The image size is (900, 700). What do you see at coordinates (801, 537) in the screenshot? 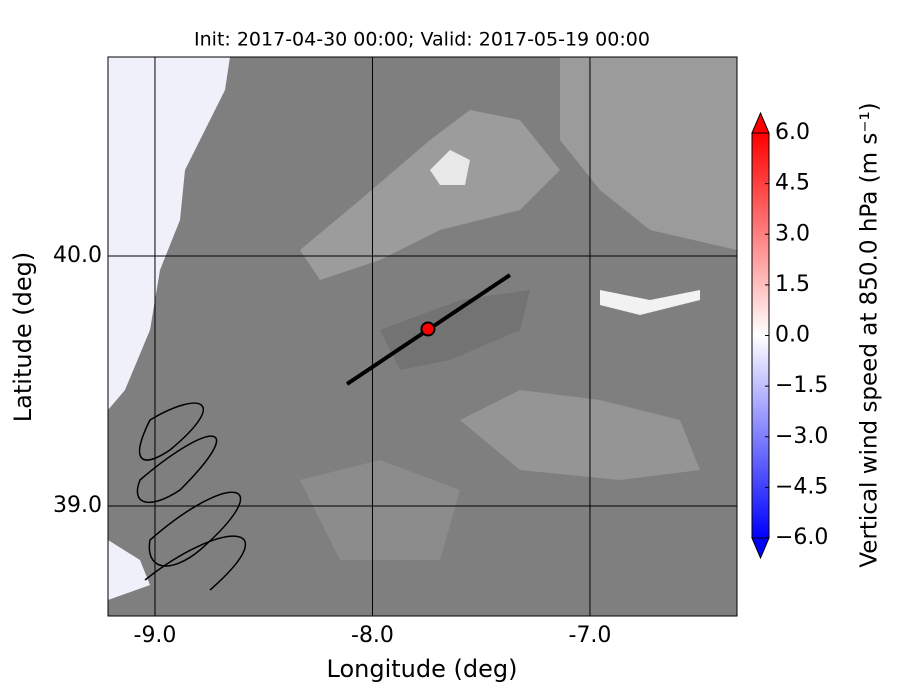
I see `colorbar-tick-label: −6.0` at bounding box center [801, 537].